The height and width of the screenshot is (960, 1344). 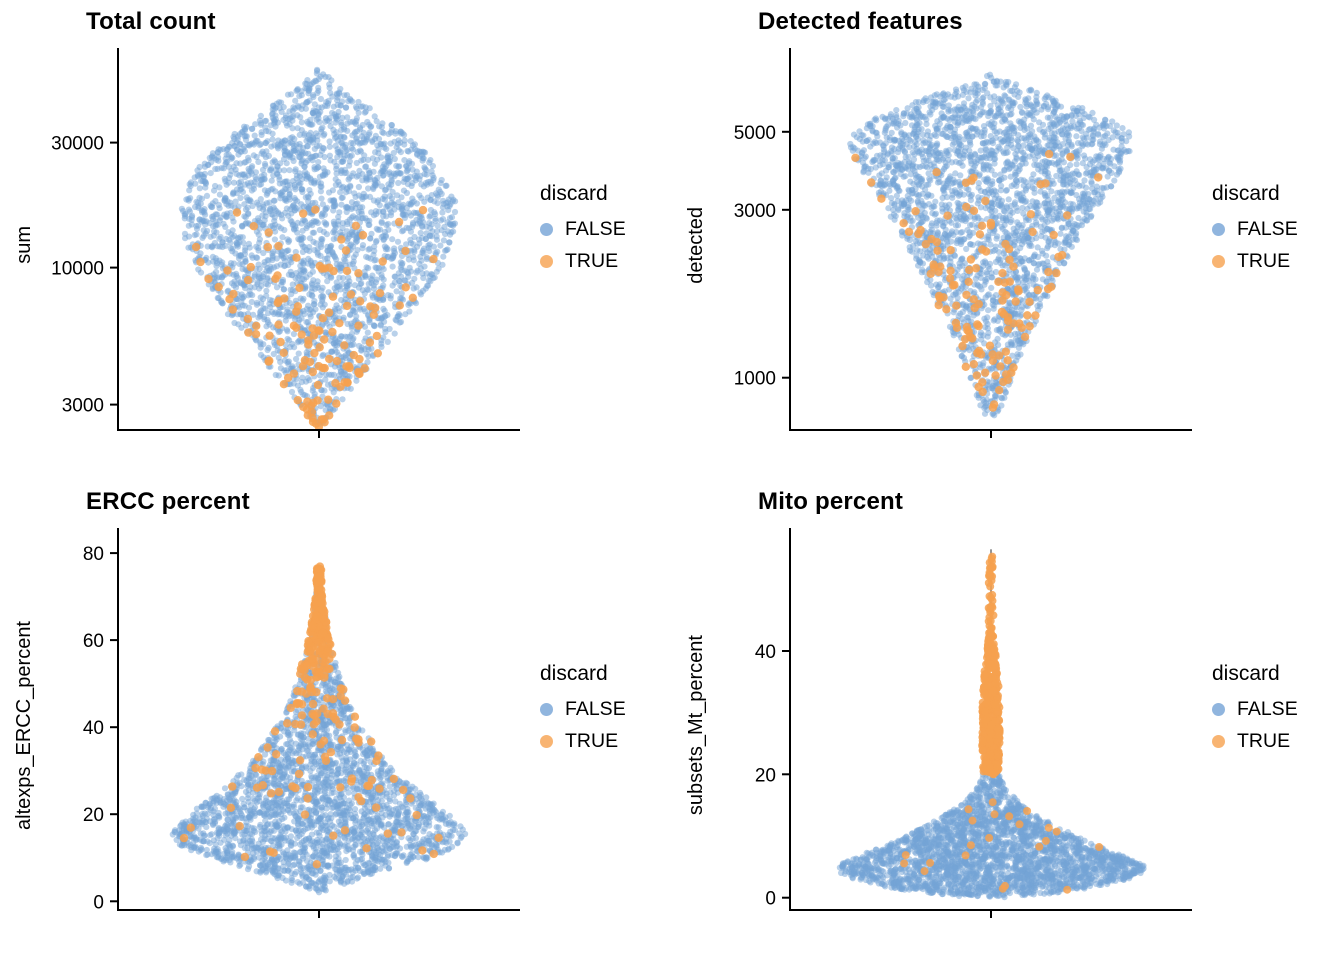 I want to click on panel-title-detected-features: Detected features, so click(x=860, y=21).